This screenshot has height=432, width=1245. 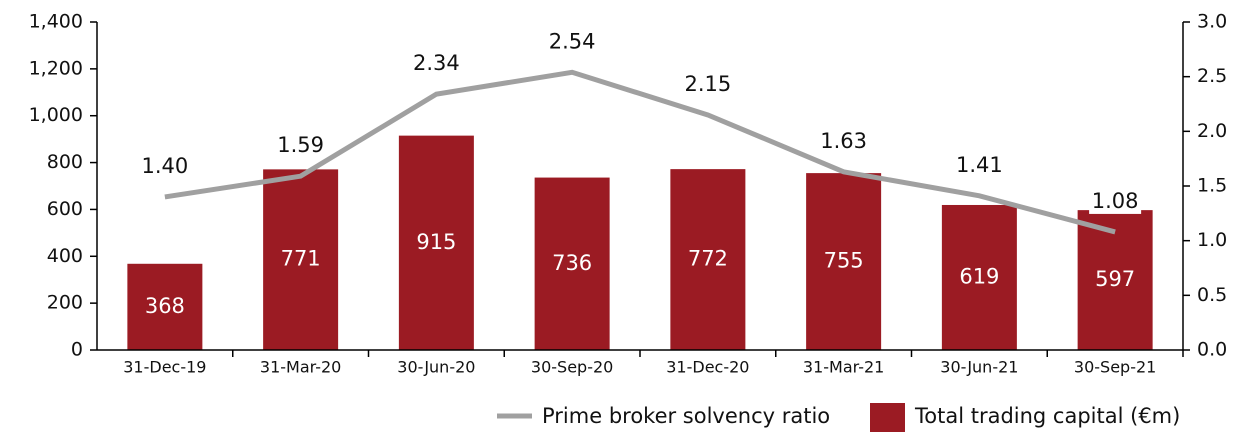 What do you see at coordinates (77, 350) in the screenshot?
I see `y-tick-label: 0` at bounding box center [77, 350].